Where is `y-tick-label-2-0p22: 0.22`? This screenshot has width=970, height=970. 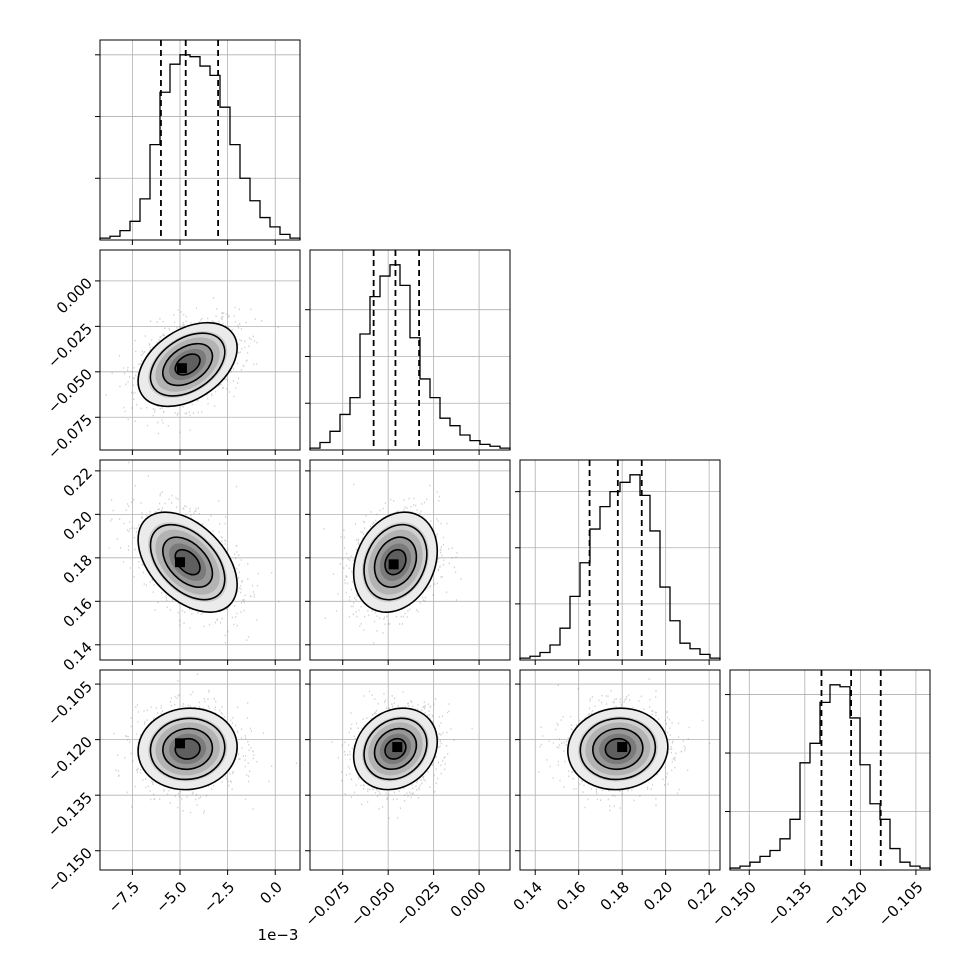
y-tick-label-2-0p22: 0.22 is located at coordinates (78, 482).